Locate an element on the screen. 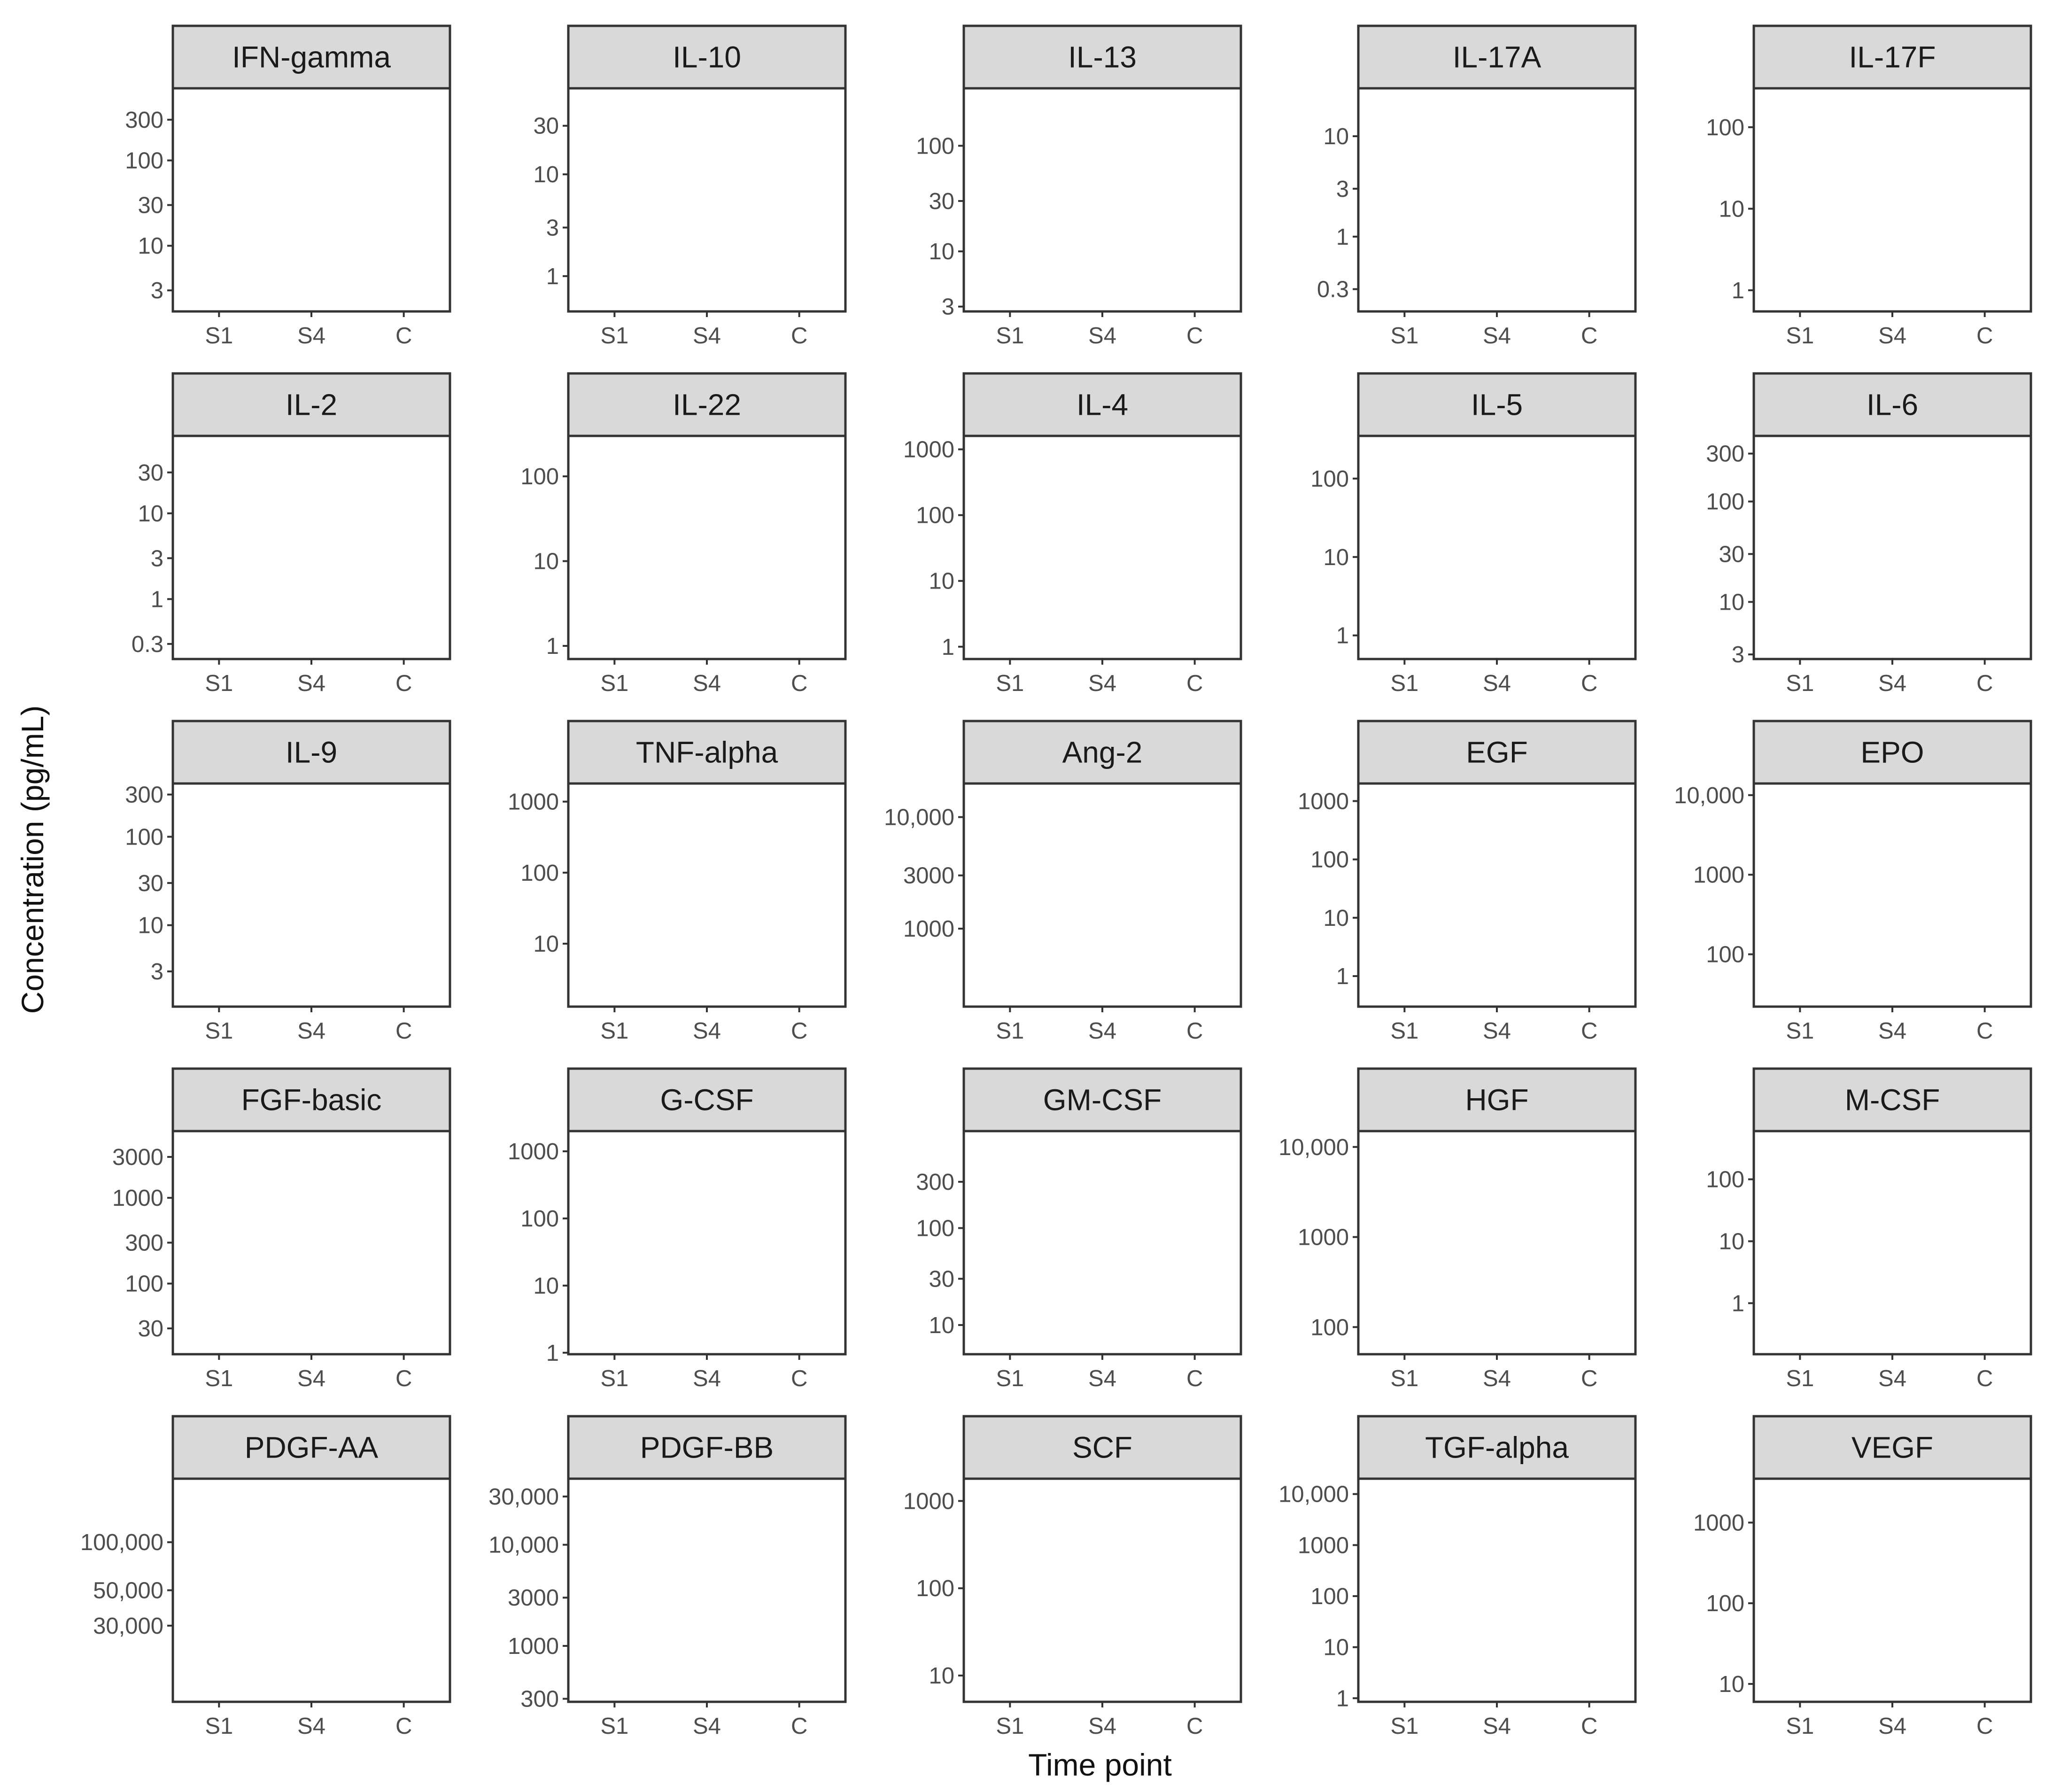 The image size is (2045, 1792). panel-title: EGF is located at coordinates (1497, 752).